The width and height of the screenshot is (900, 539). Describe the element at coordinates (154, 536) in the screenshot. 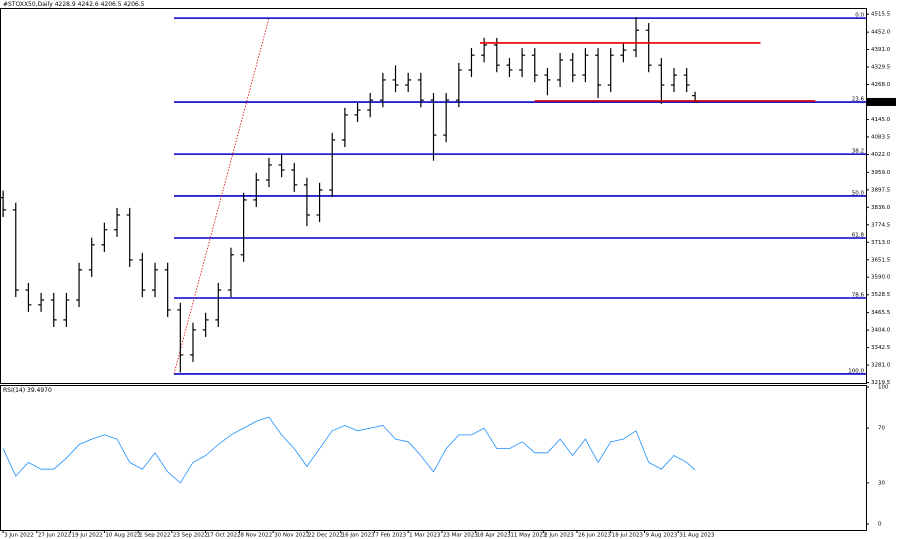

I see `x-tick-label: 1 Sep 2022` at that location.